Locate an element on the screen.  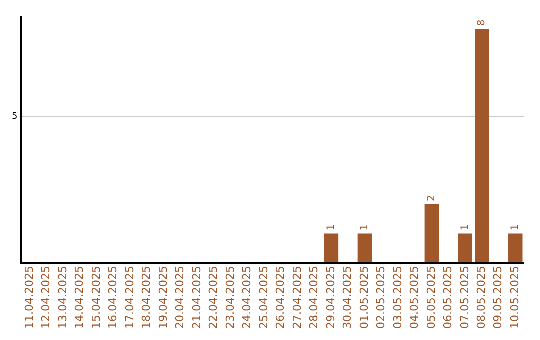
x-tick-label: 05.05.2025 is located at coordinates (431, 298).